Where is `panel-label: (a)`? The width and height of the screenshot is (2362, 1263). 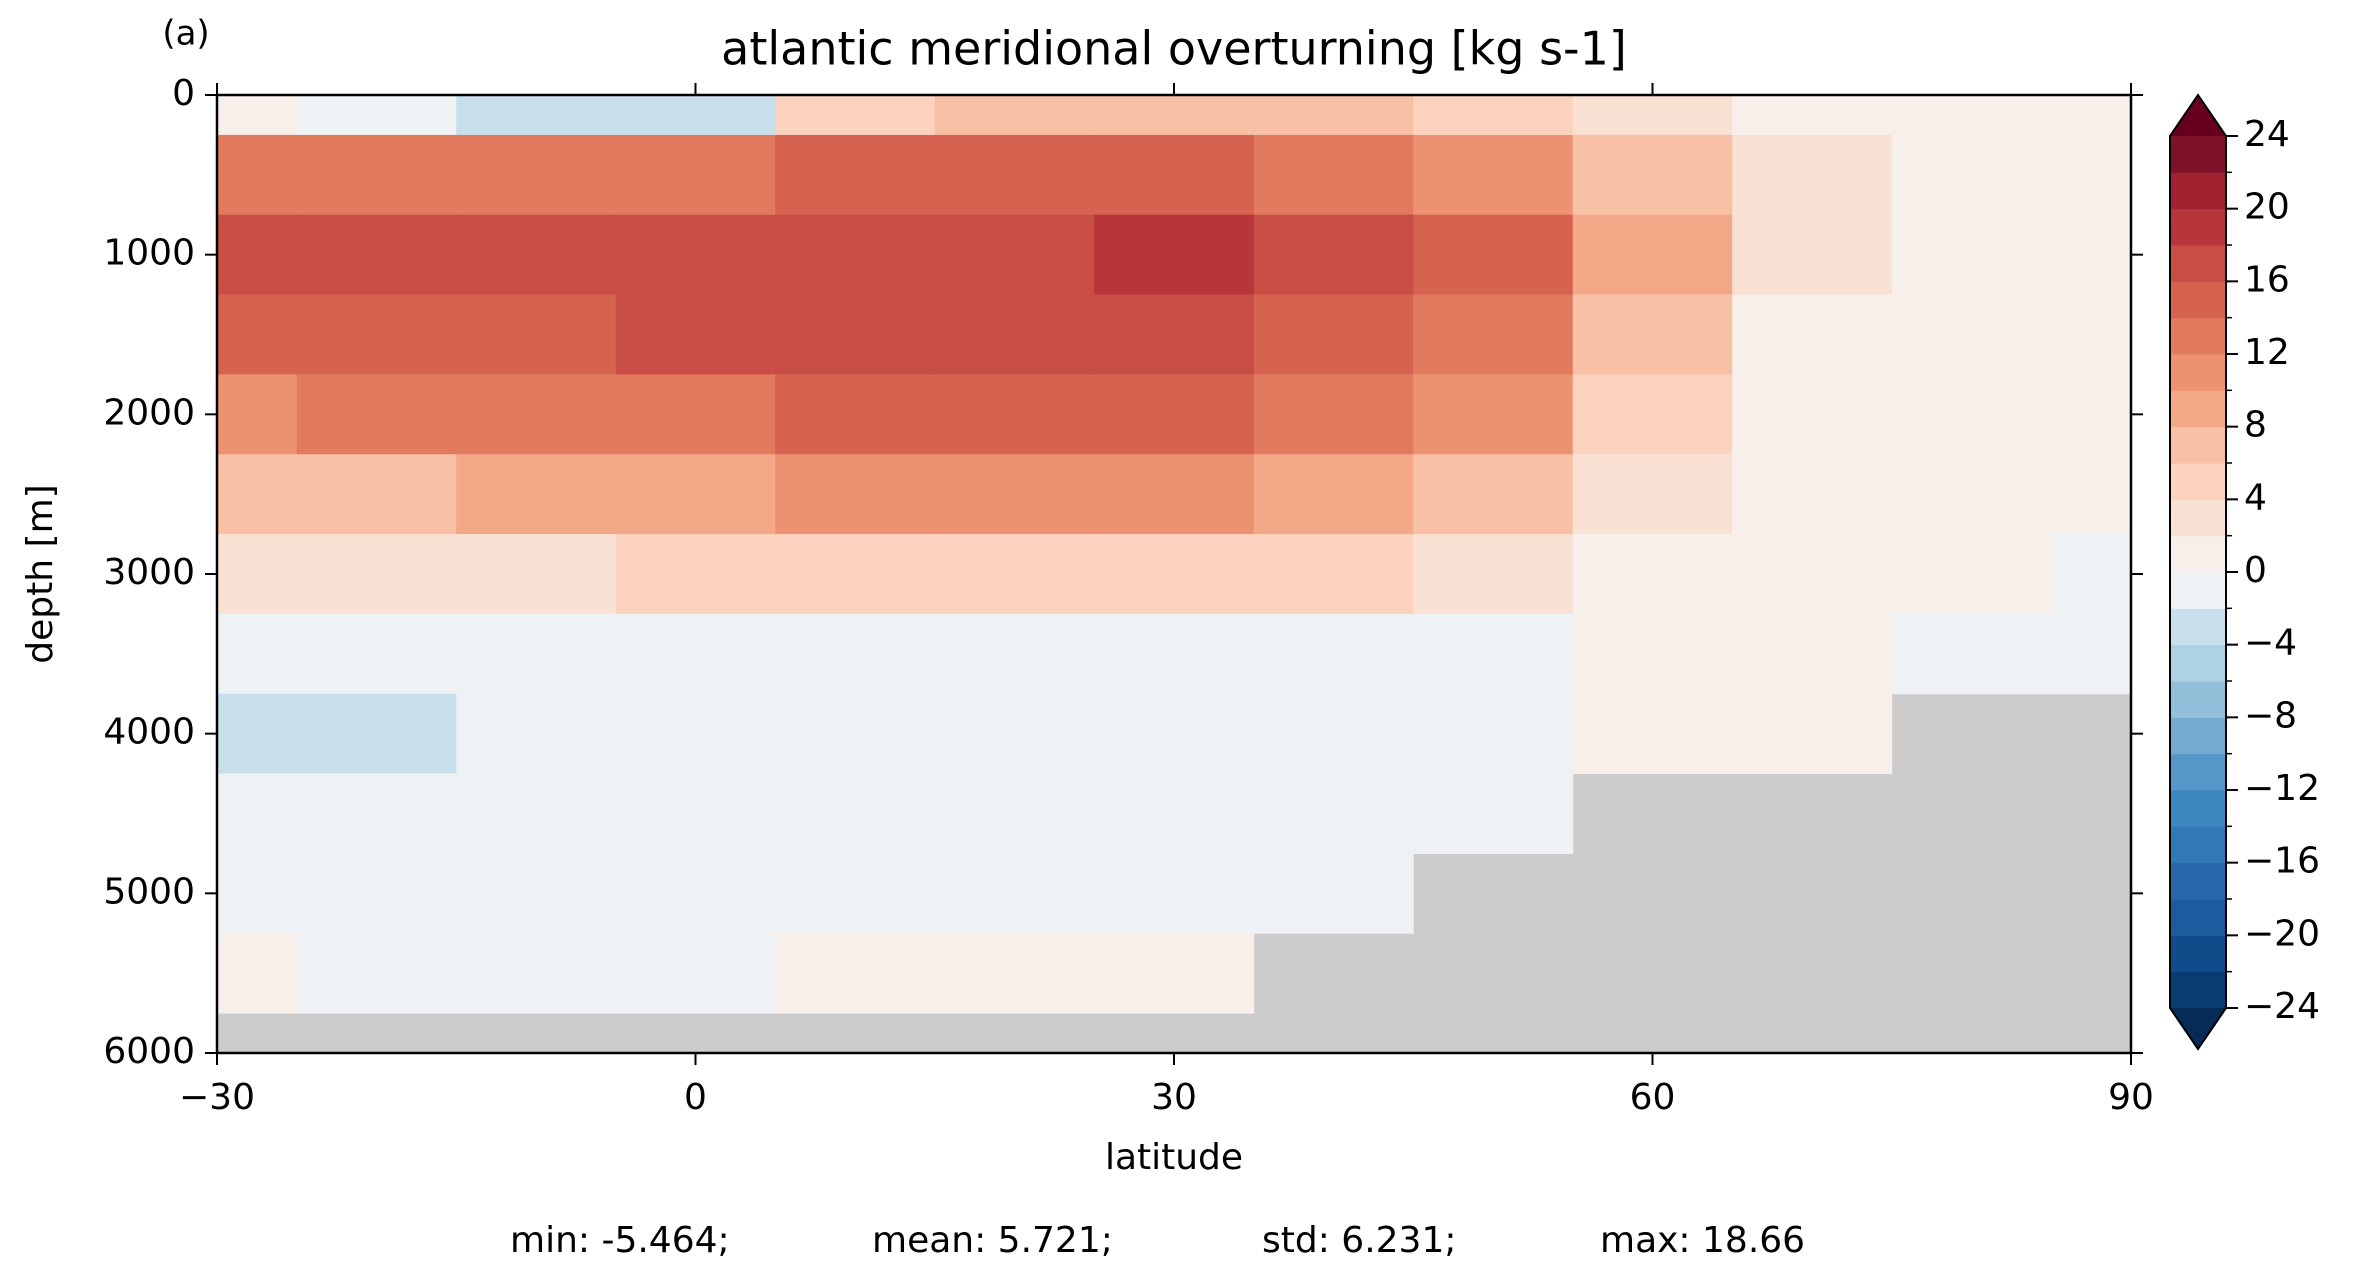
panel-label: (a) is located at coordinates (185, 34).